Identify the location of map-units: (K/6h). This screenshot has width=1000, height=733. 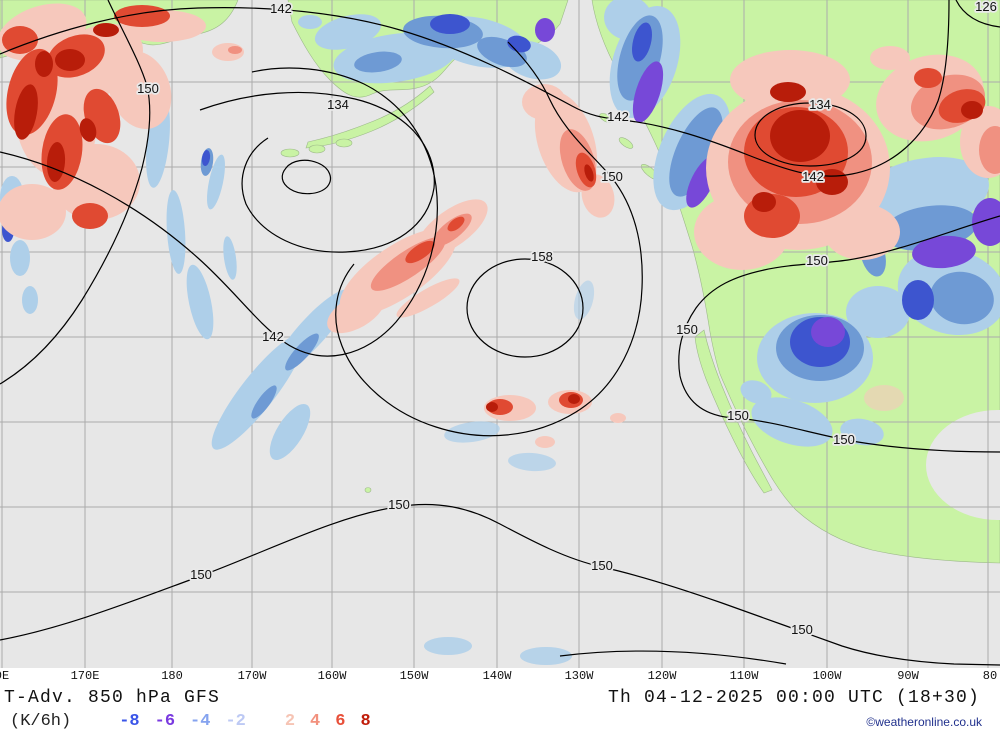
(41, 721).